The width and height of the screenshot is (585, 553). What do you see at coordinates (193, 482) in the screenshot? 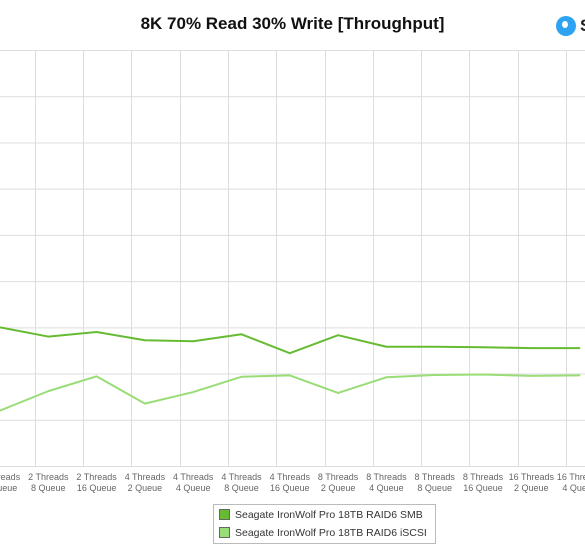
I see `x-tick-label: 4 Threads 4 Queue` at bounding box center [193, 482].